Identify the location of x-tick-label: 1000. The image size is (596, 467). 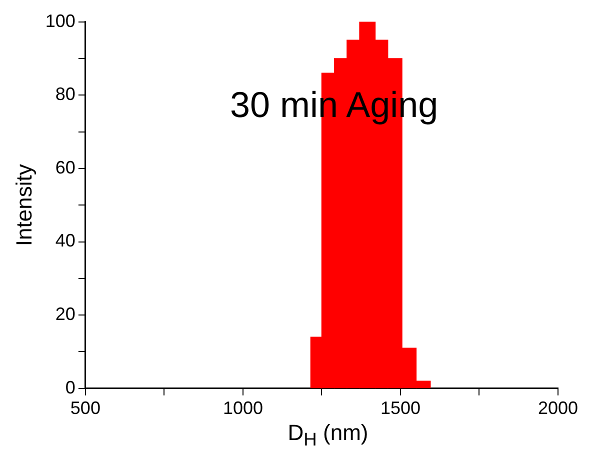
(242, 408).